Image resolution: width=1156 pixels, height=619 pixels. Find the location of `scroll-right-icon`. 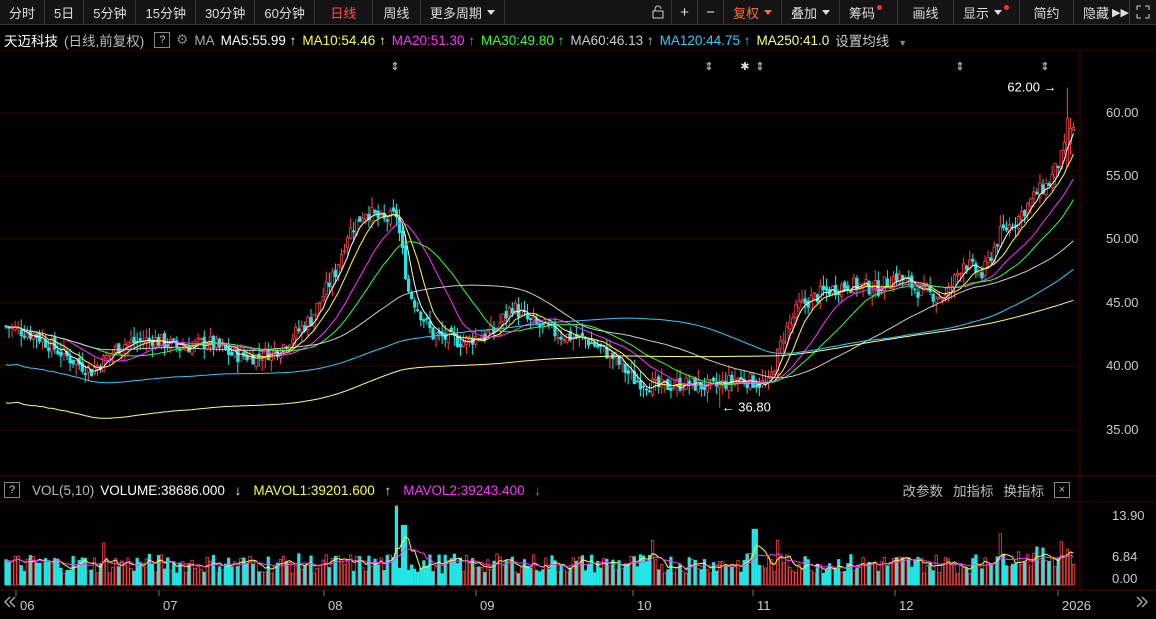

scroll-right-icon is located at coordinates (1142, 602).